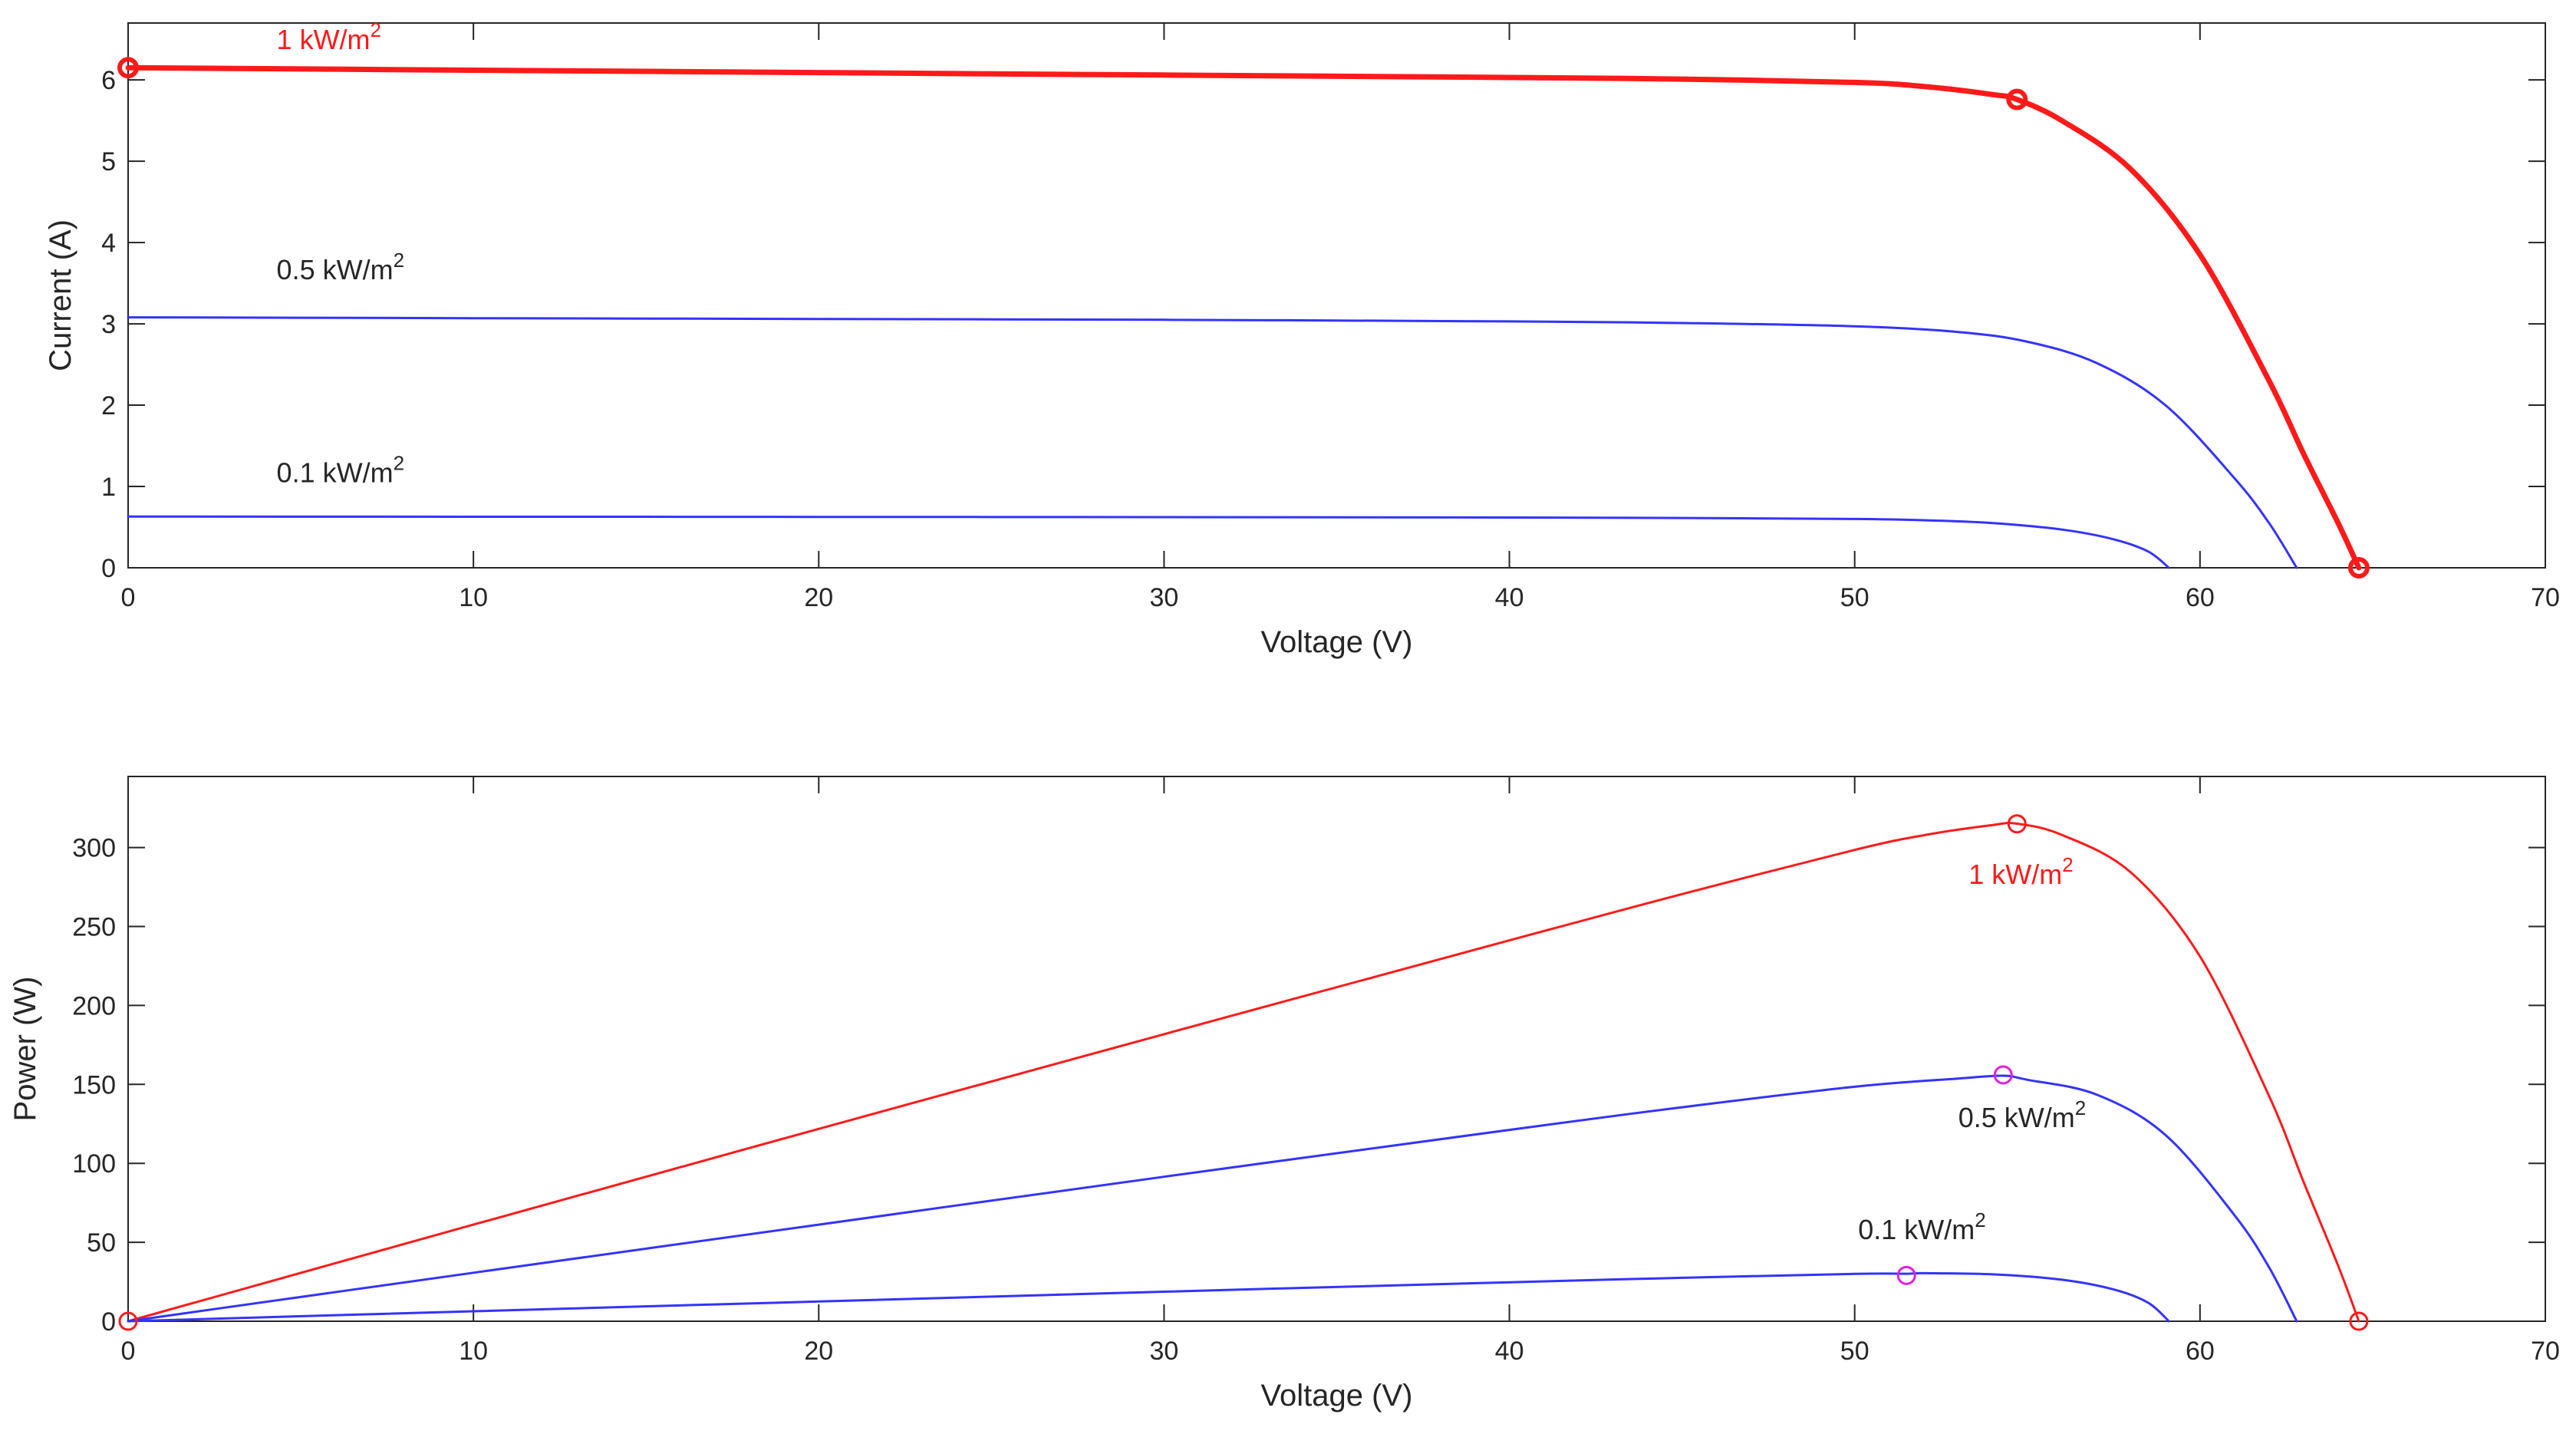 This screenshot has width=2576, height=1444. Describe the element at coordinates (94, 1005) in the screenshot. I see `chart-1-y-tick-label: 200` at that location.